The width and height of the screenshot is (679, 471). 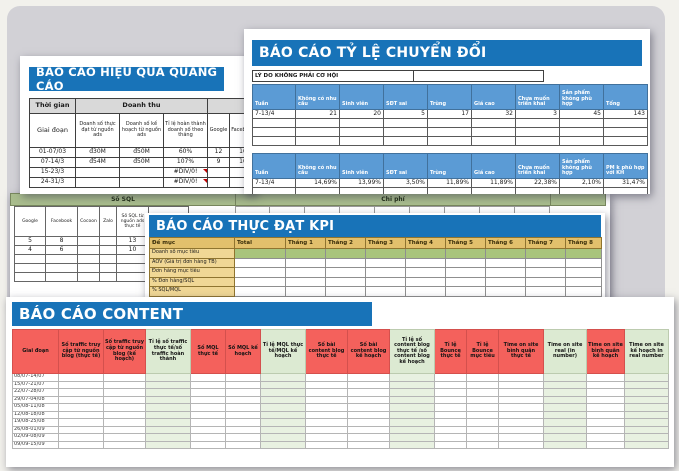 I want to click on table-cell: 26/08-01/09, so click(x=35, y=429).